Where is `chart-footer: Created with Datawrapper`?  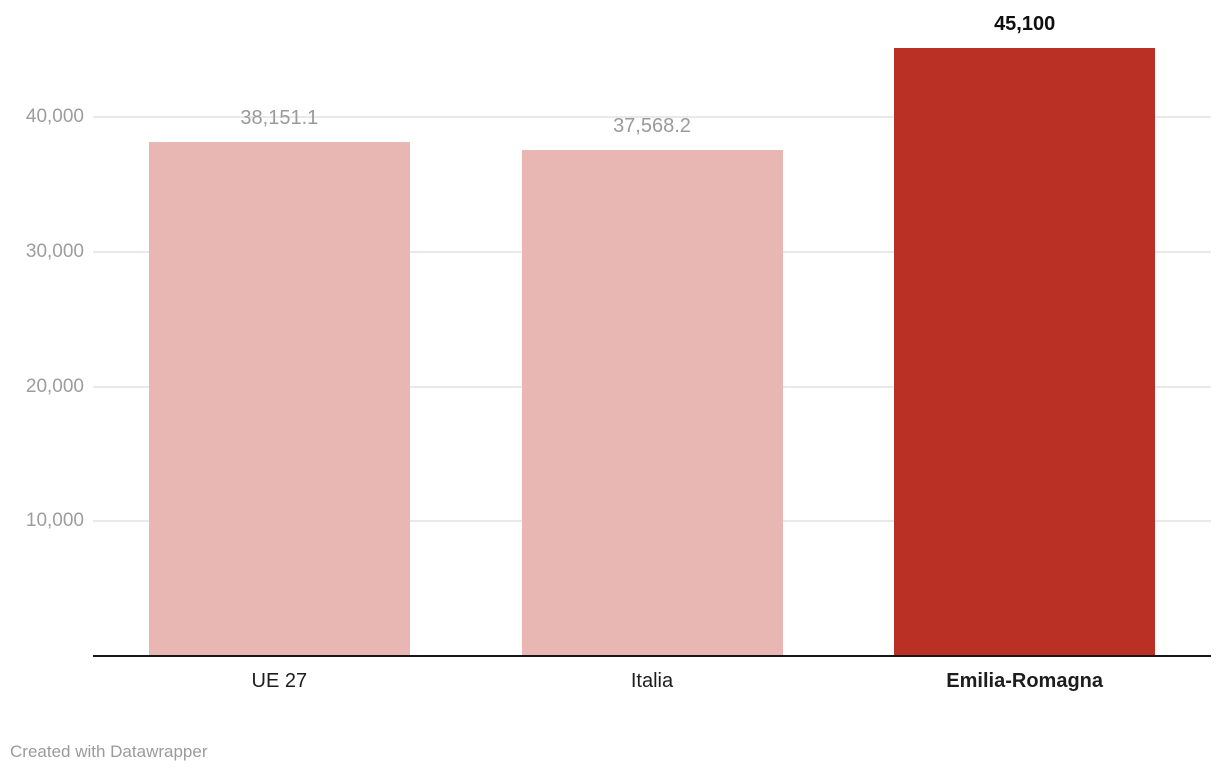
chart-footer: Created with Datawrapper is located at coordinates (108, 752).